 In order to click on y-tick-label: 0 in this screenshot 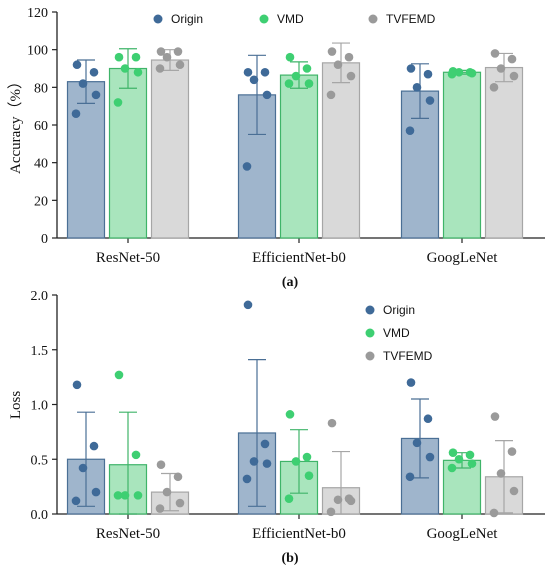, I will do `click(44, 239)`.